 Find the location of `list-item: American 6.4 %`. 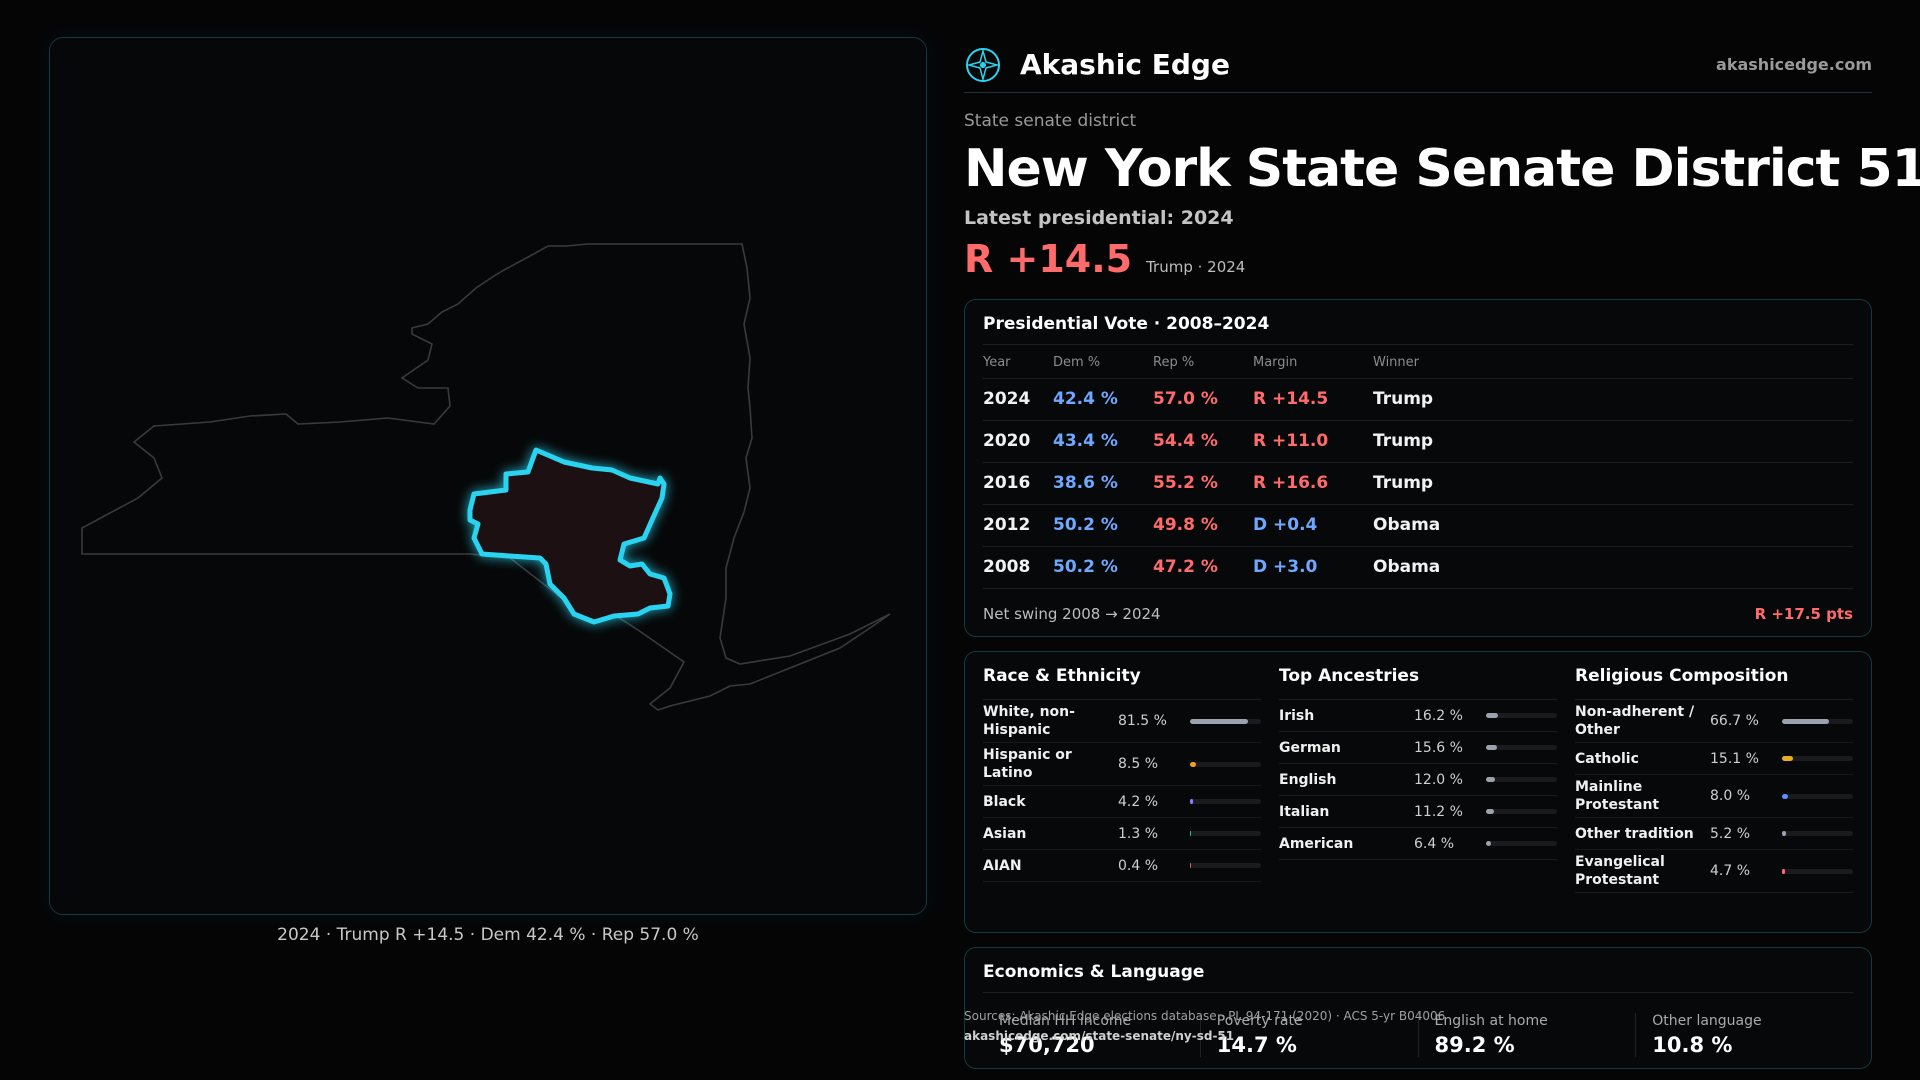

list-item: American 6.4 % is located at coordinates (1418, 844).